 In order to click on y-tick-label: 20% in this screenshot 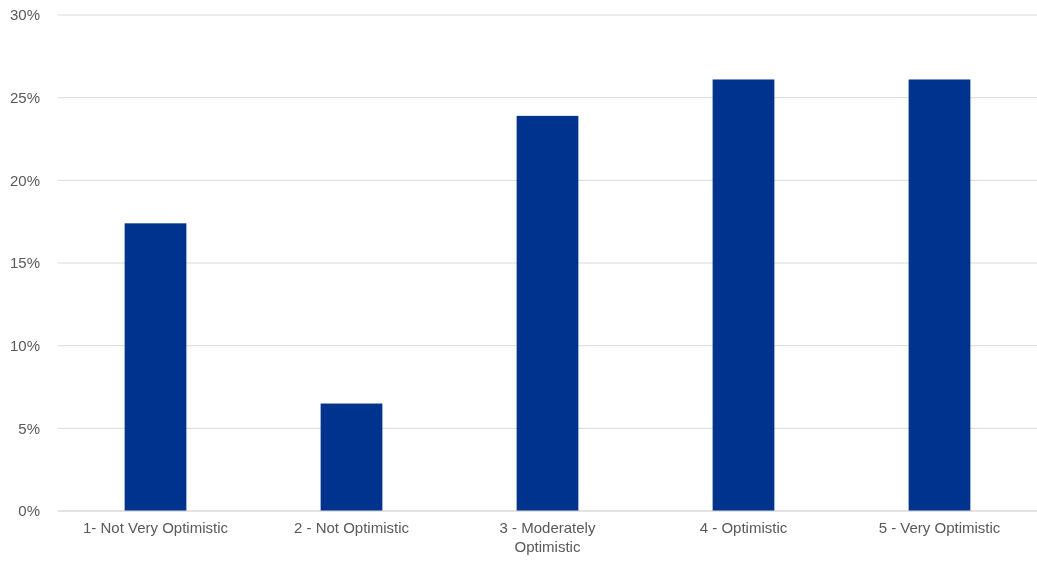, I will do `click(24, 180)`.